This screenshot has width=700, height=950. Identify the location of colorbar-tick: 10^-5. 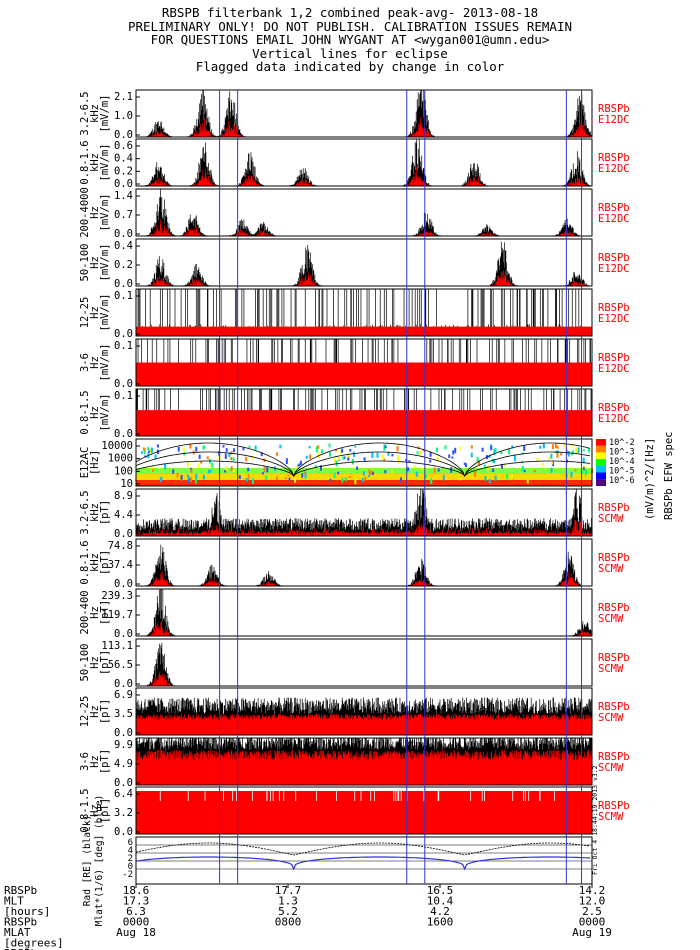
(622, 472).